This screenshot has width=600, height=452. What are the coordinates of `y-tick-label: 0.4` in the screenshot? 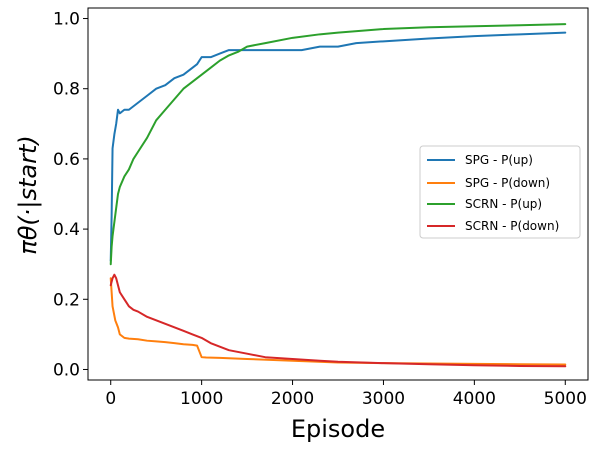 It's located at (66, 230).